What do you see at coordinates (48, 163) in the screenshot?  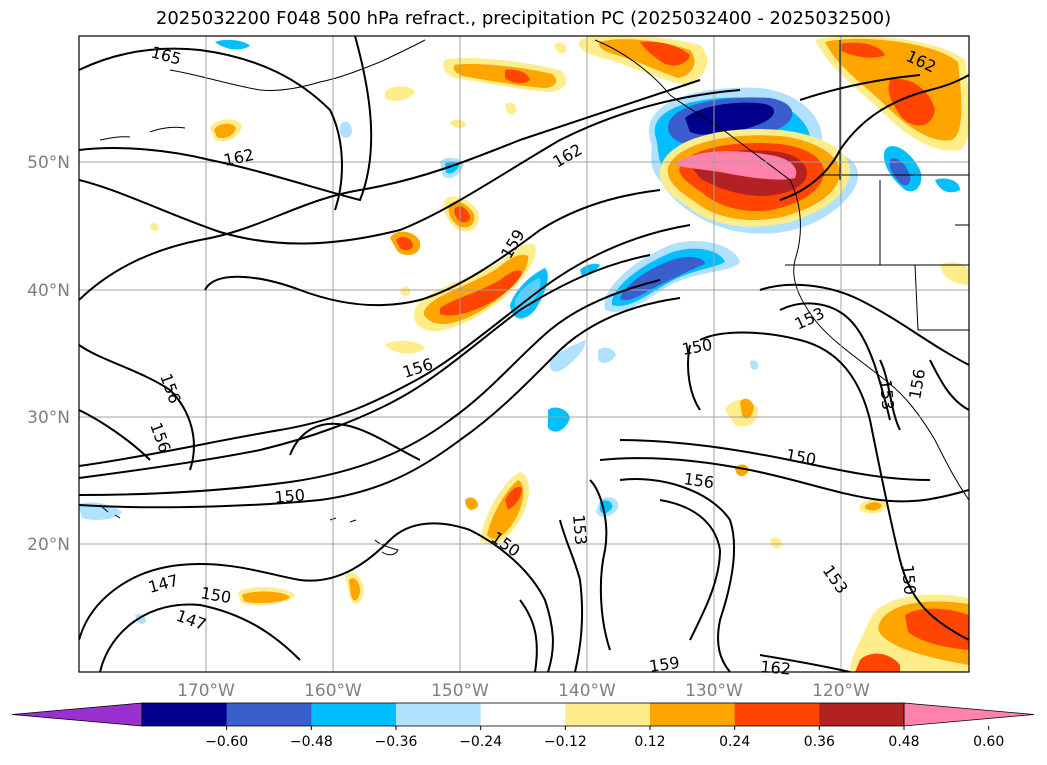 I see `lat-label-50n: 50°N` at bounding box center [48, 163].